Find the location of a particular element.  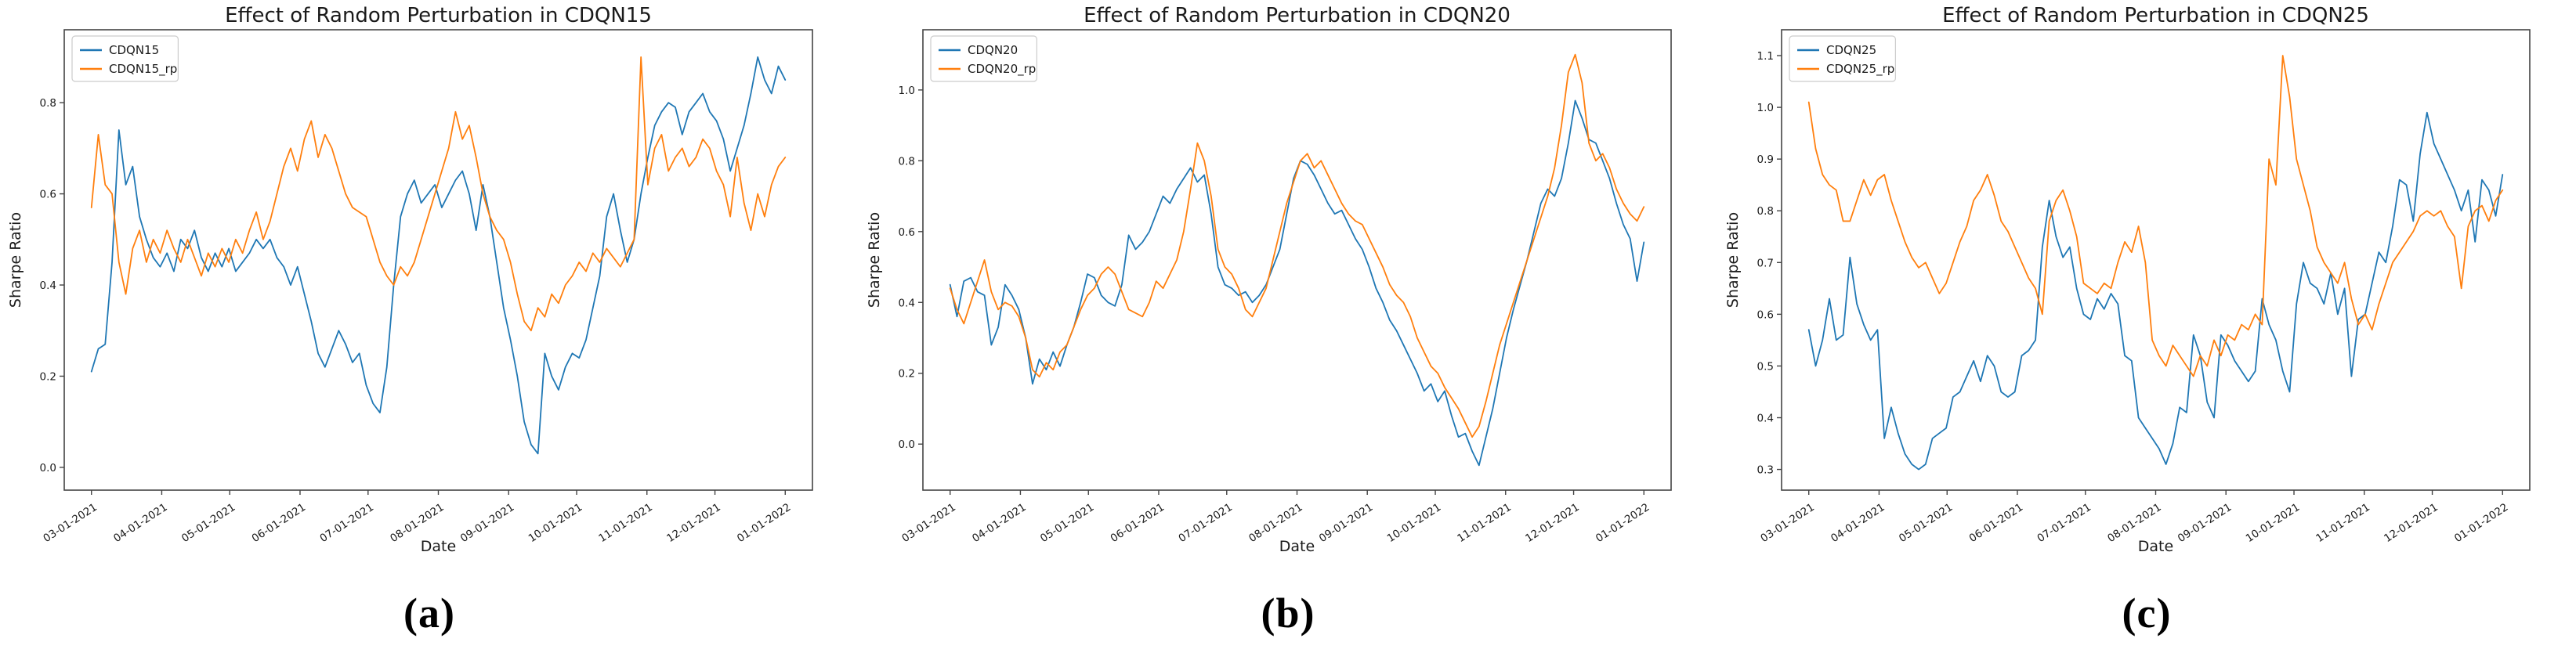

legend-label-cdqn25_rp: CDQN25_rp is located at coordinates (1860, 69).